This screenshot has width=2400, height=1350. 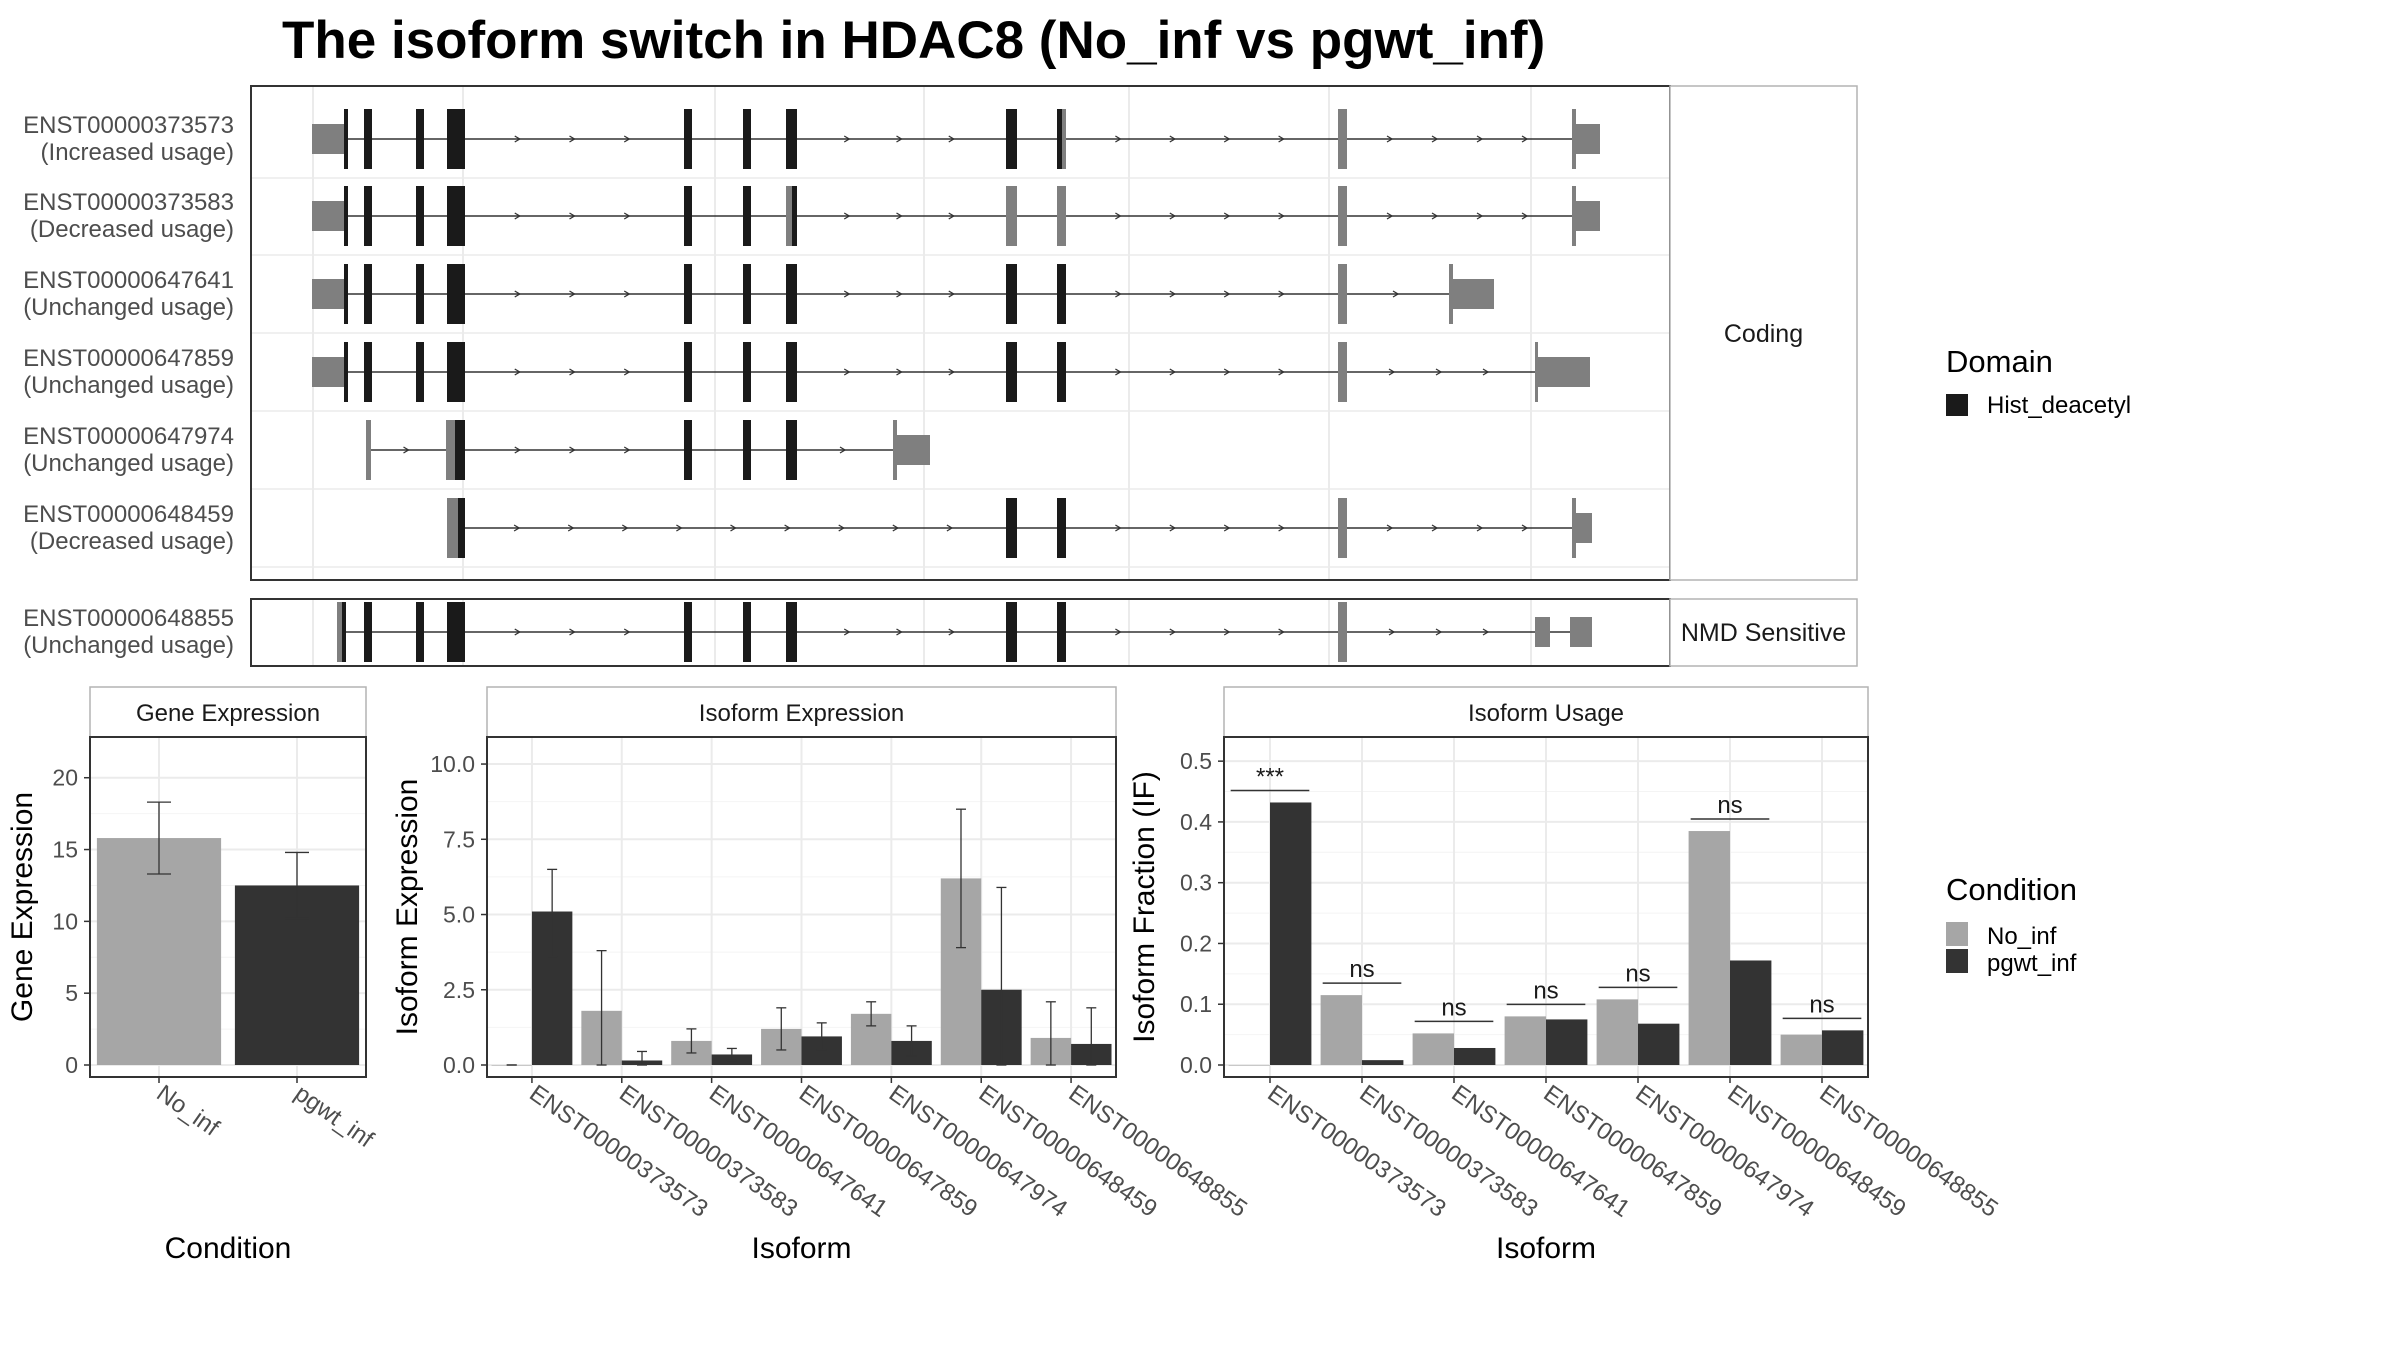 I want to click on nmd-strip-label: NMD Sensitive, so click(x=1763, y=633).